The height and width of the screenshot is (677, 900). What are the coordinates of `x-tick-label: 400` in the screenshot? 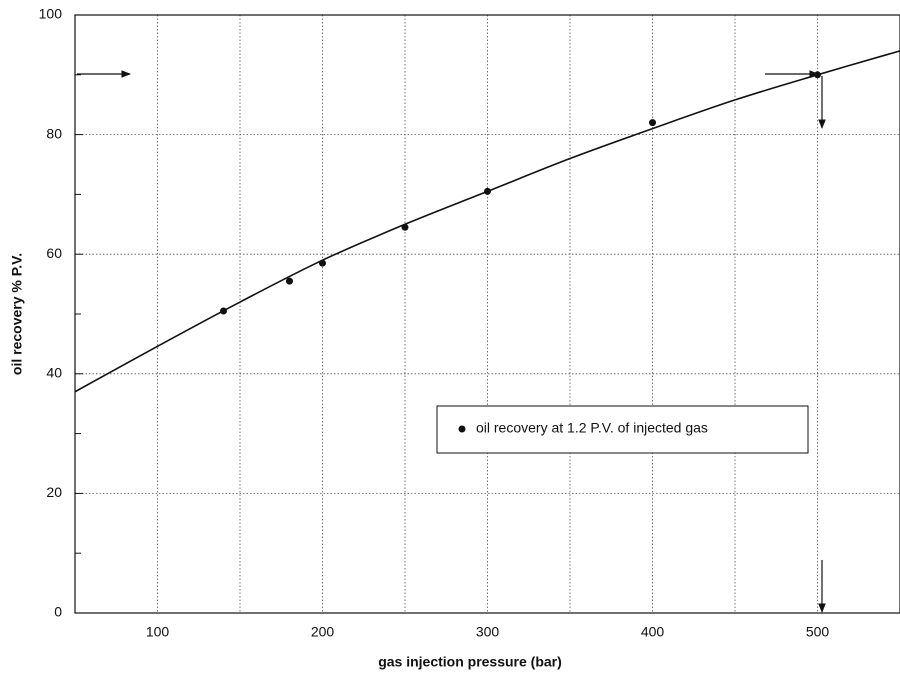 It's located at (653, 632).